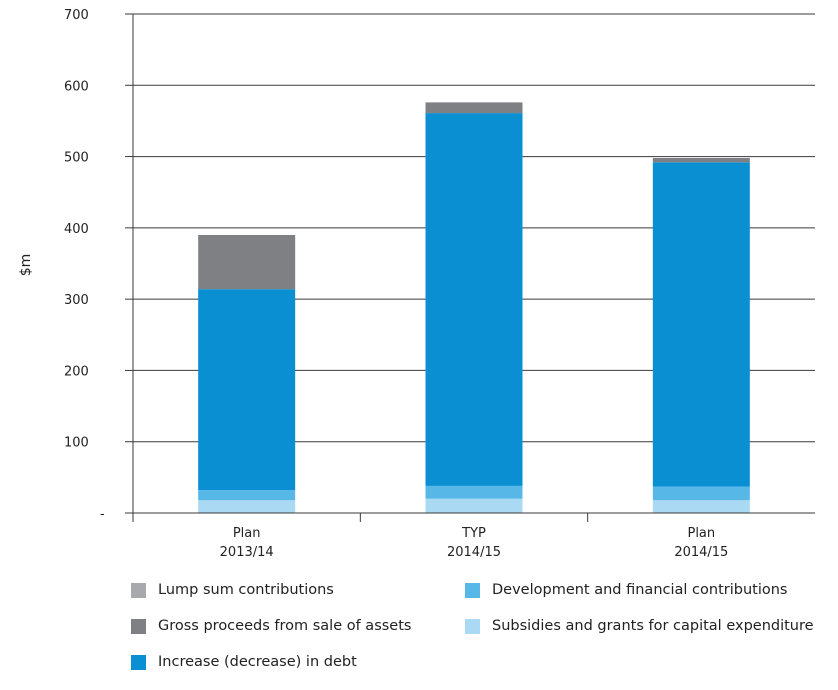  I want to click on y-tick-labels: - 100 200 300 400 500 600 700, so click(84, 265).